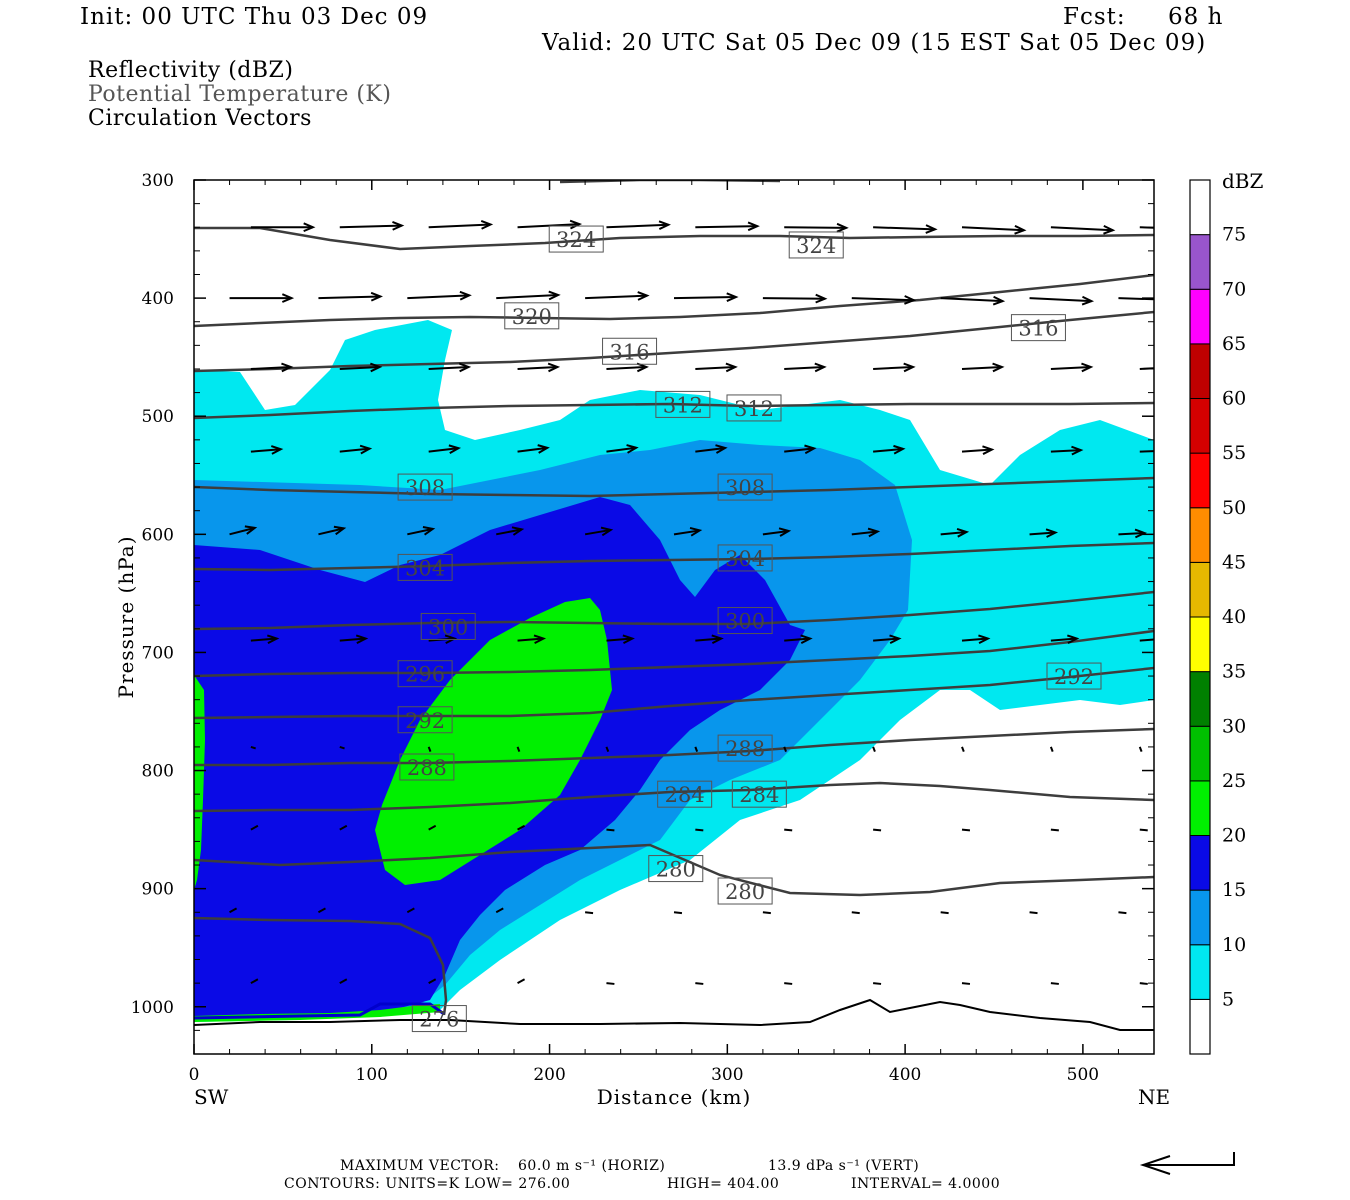 This screenshot has width=1350, height=1200. Describe the element at coordinates (1234, 235) in the screenshot. I see `colorbar-label: 75` at that location.